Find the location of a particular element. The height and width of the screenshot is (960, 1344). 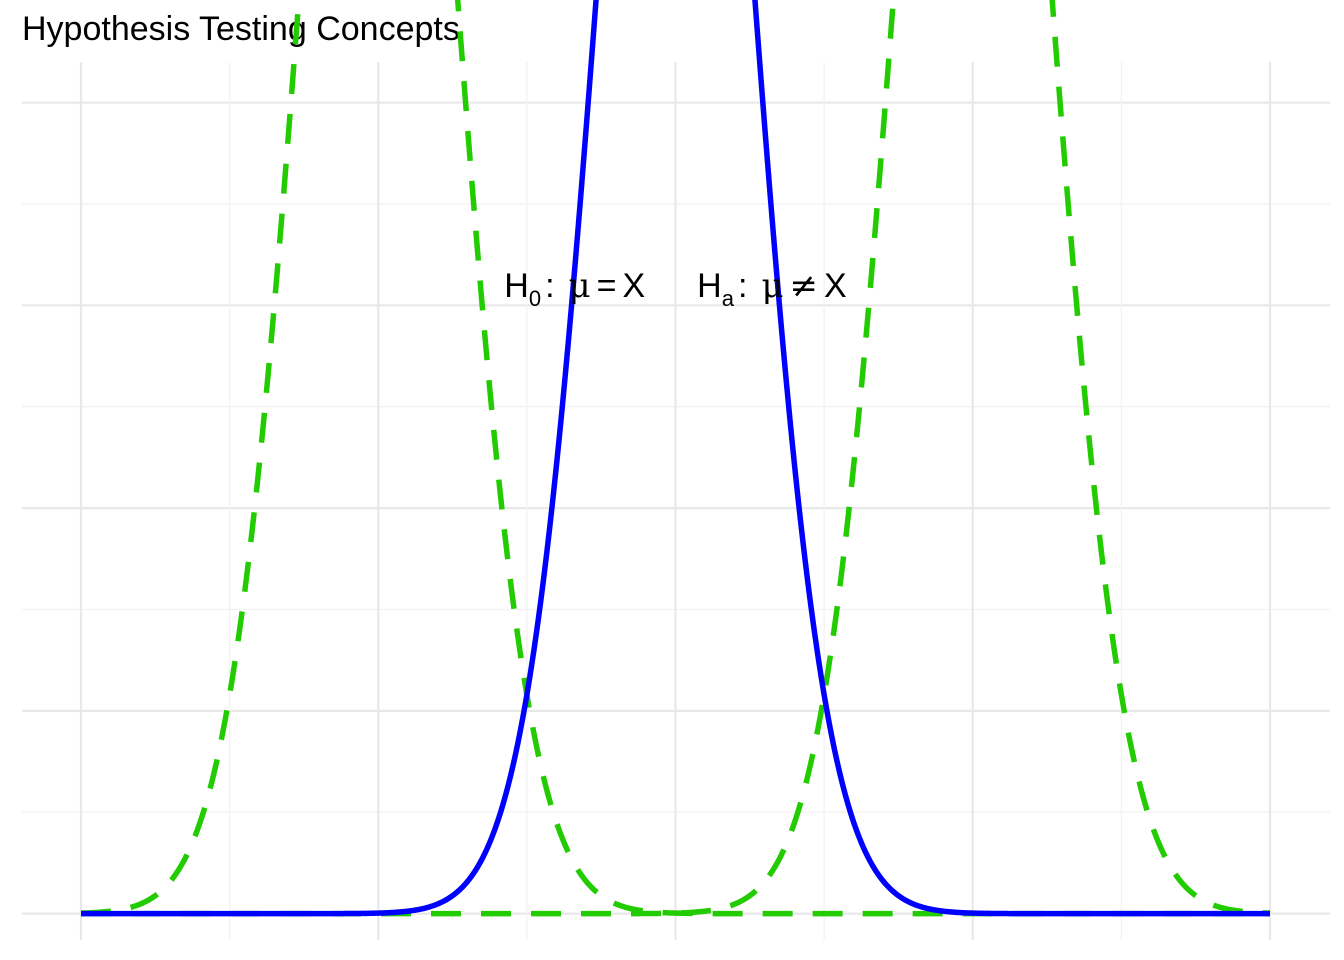

h0-value: X is located at coordinates (633, 286).